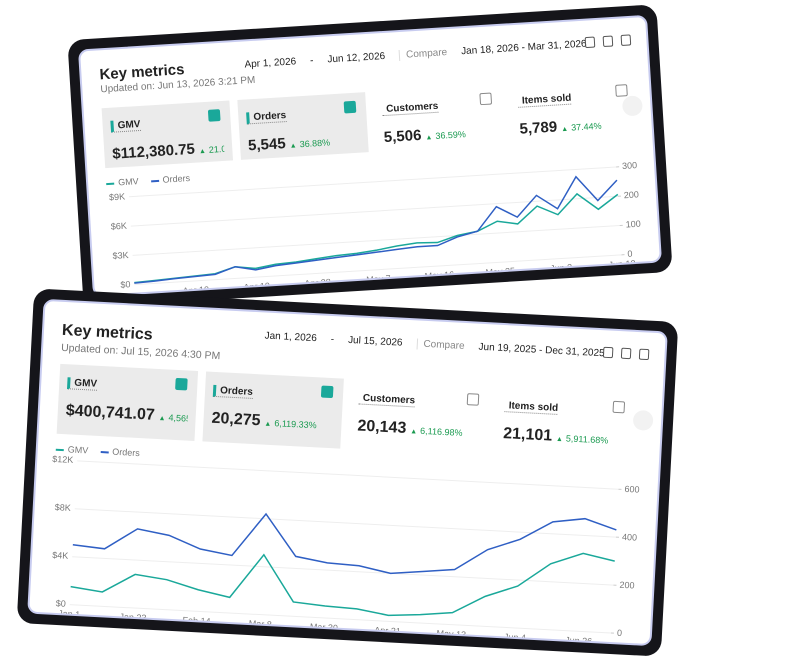 The image size is (788, 663). Describe the element at coordinates (167, 134) in the screenshot. I see `metric-card: GMV $112,380.7521.09%` at that location.